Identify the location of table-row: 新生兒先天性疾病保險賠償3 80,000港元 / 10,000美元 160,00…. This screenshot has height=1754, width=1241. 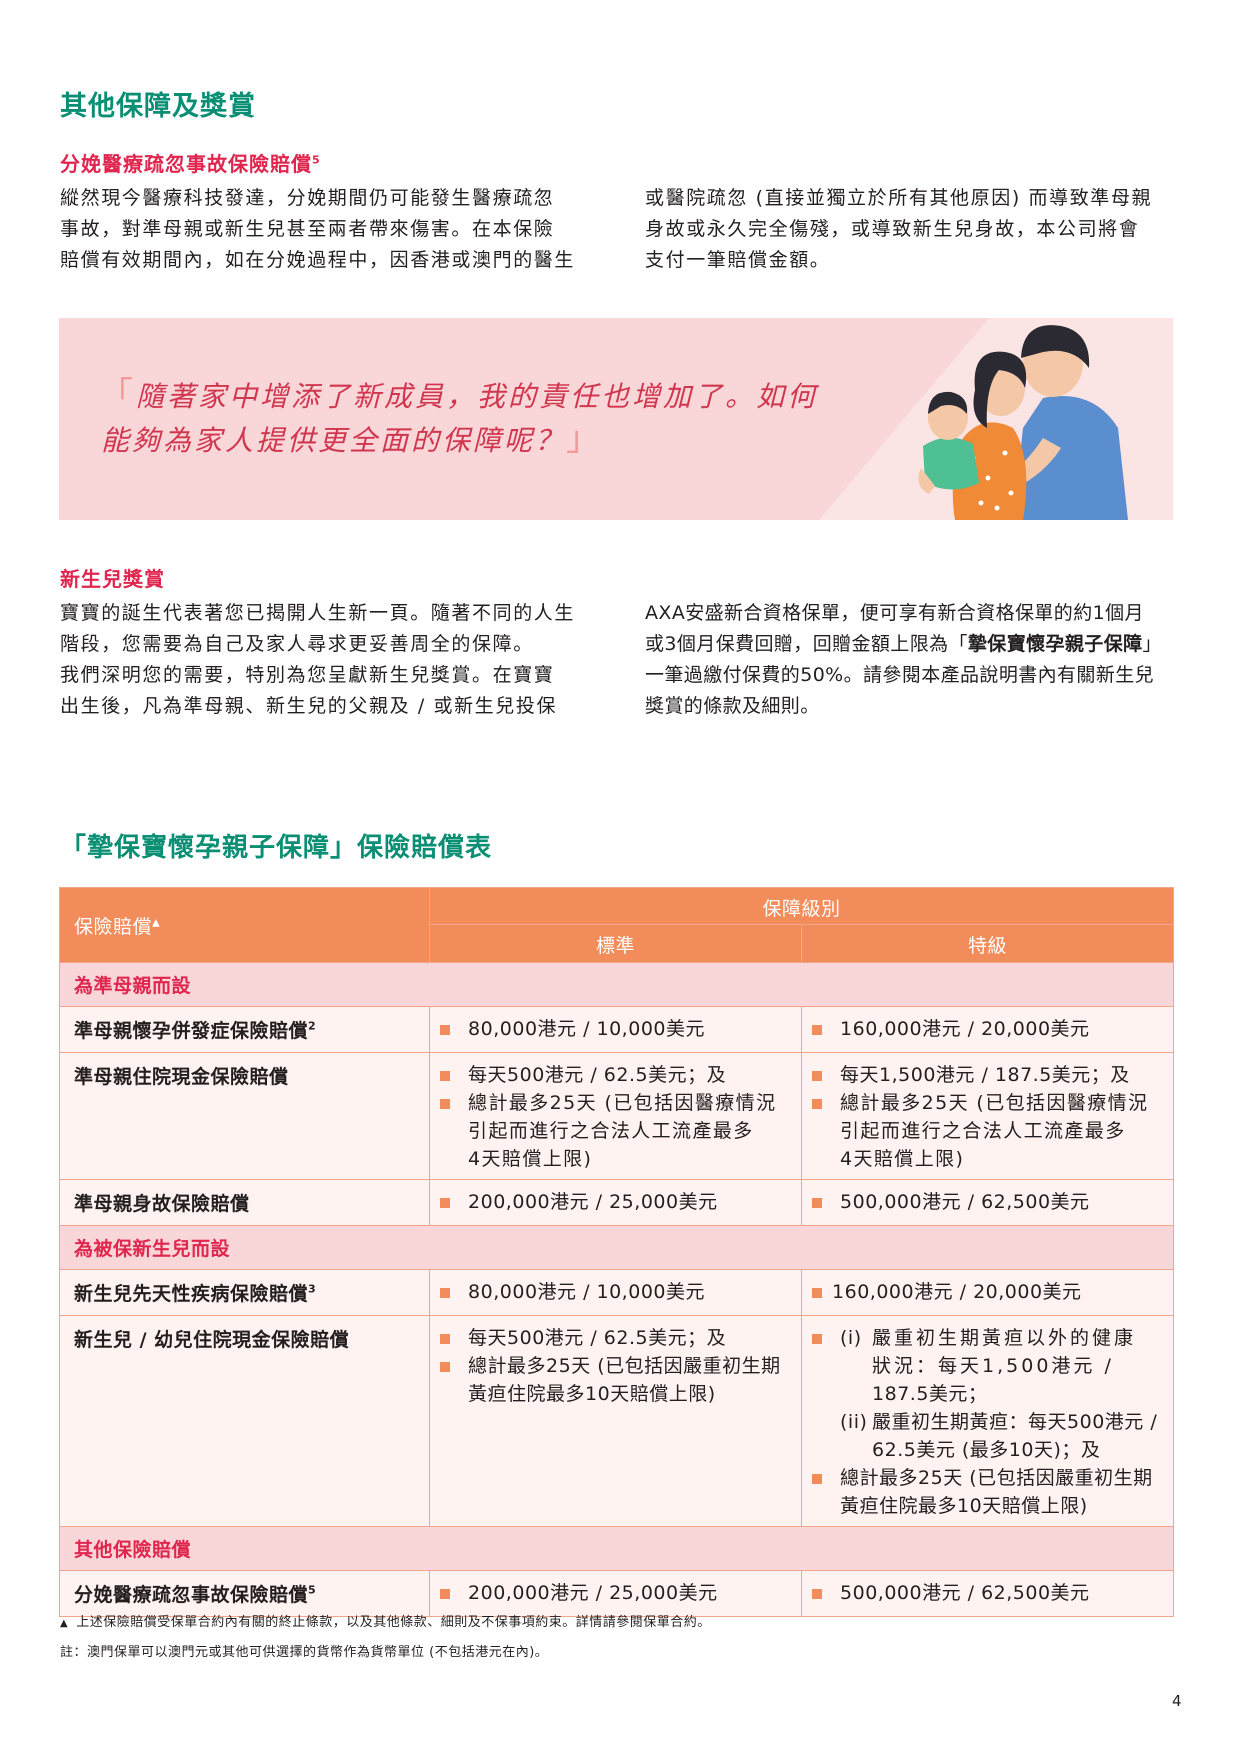
(616, 1292).